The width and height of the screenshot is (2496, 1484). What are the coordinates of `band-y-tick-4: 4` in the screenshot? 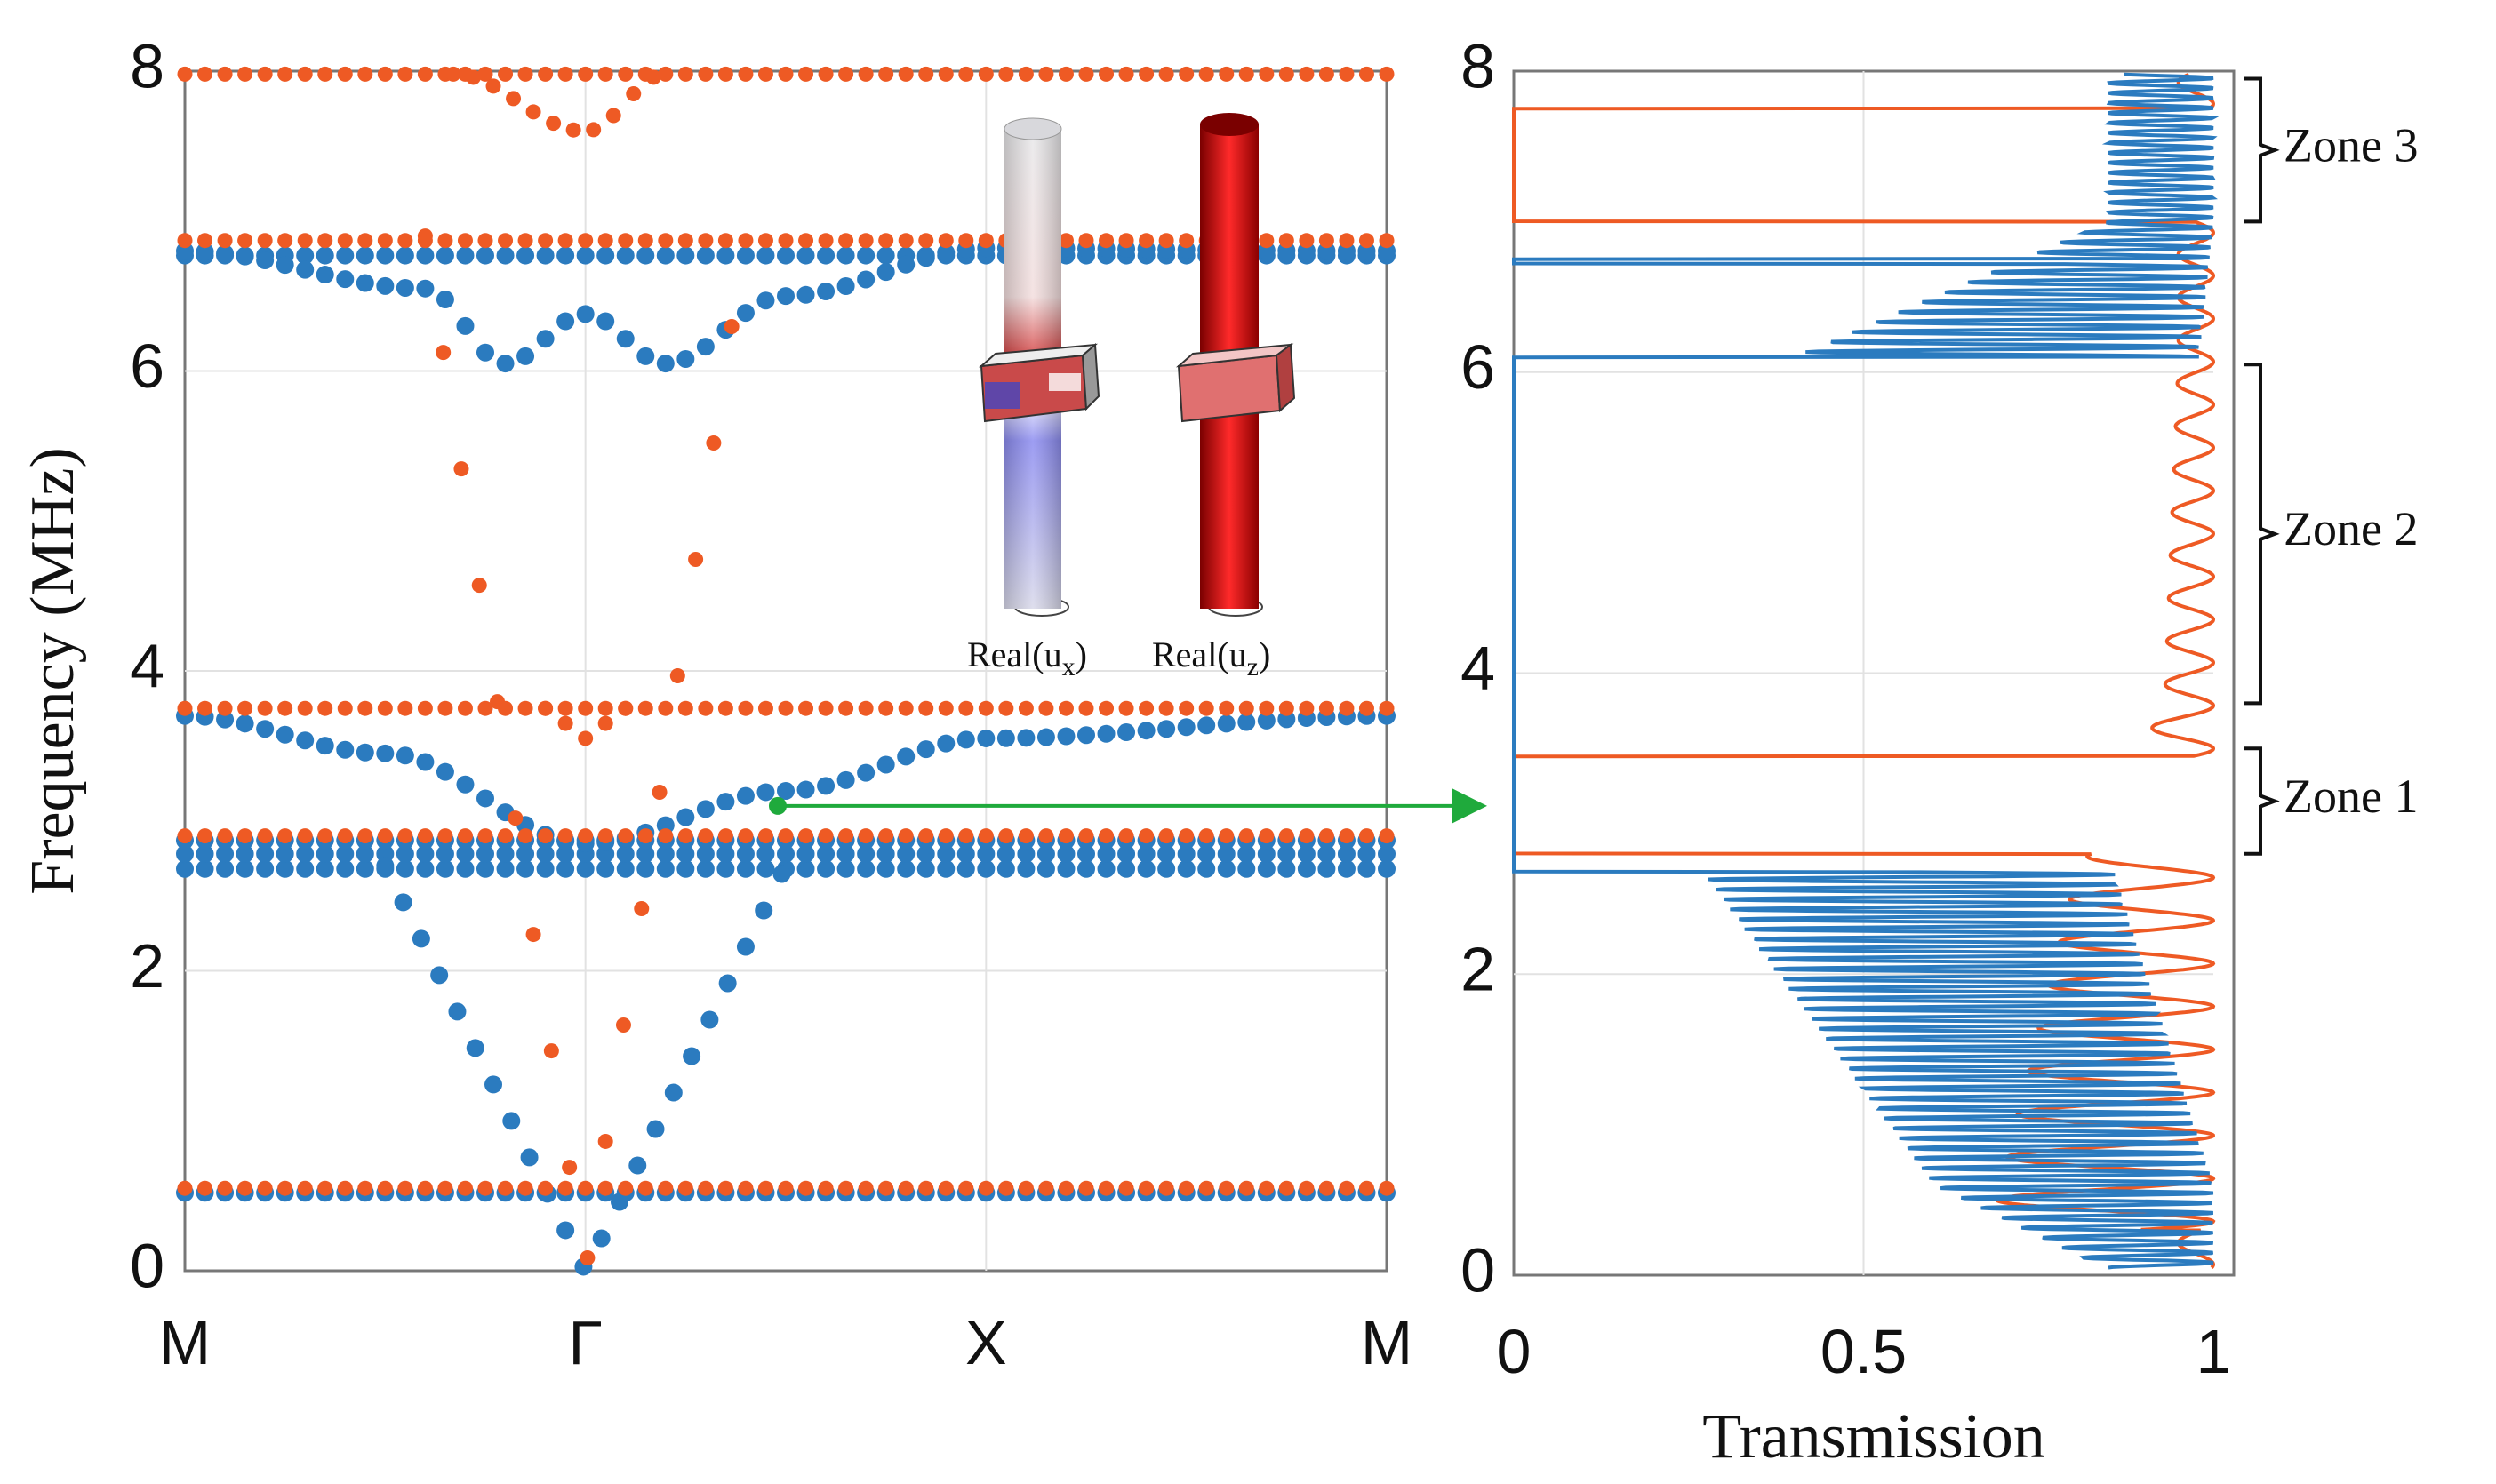 It's located at (147, 665).